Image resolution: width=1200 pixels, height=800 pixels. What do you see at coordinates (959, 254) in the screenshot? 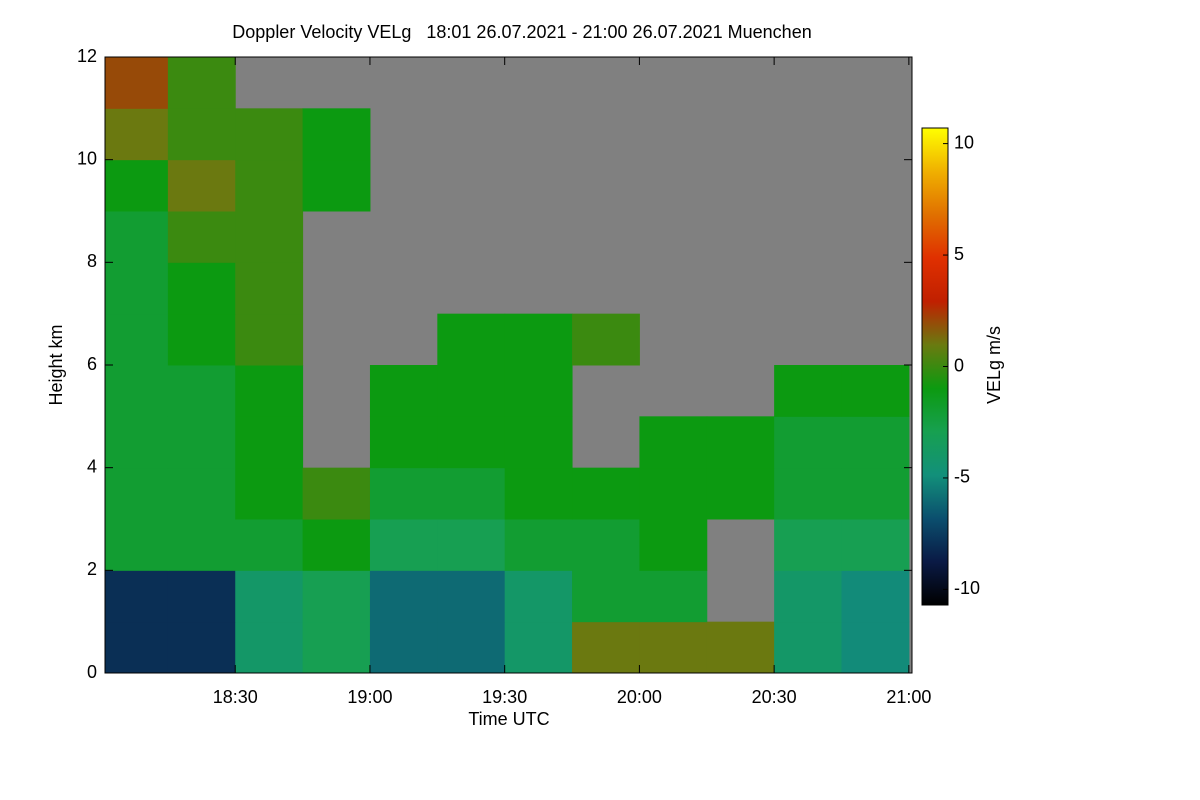
I see `colorbar-tick-label: 5` at bounding box center [959, 254].